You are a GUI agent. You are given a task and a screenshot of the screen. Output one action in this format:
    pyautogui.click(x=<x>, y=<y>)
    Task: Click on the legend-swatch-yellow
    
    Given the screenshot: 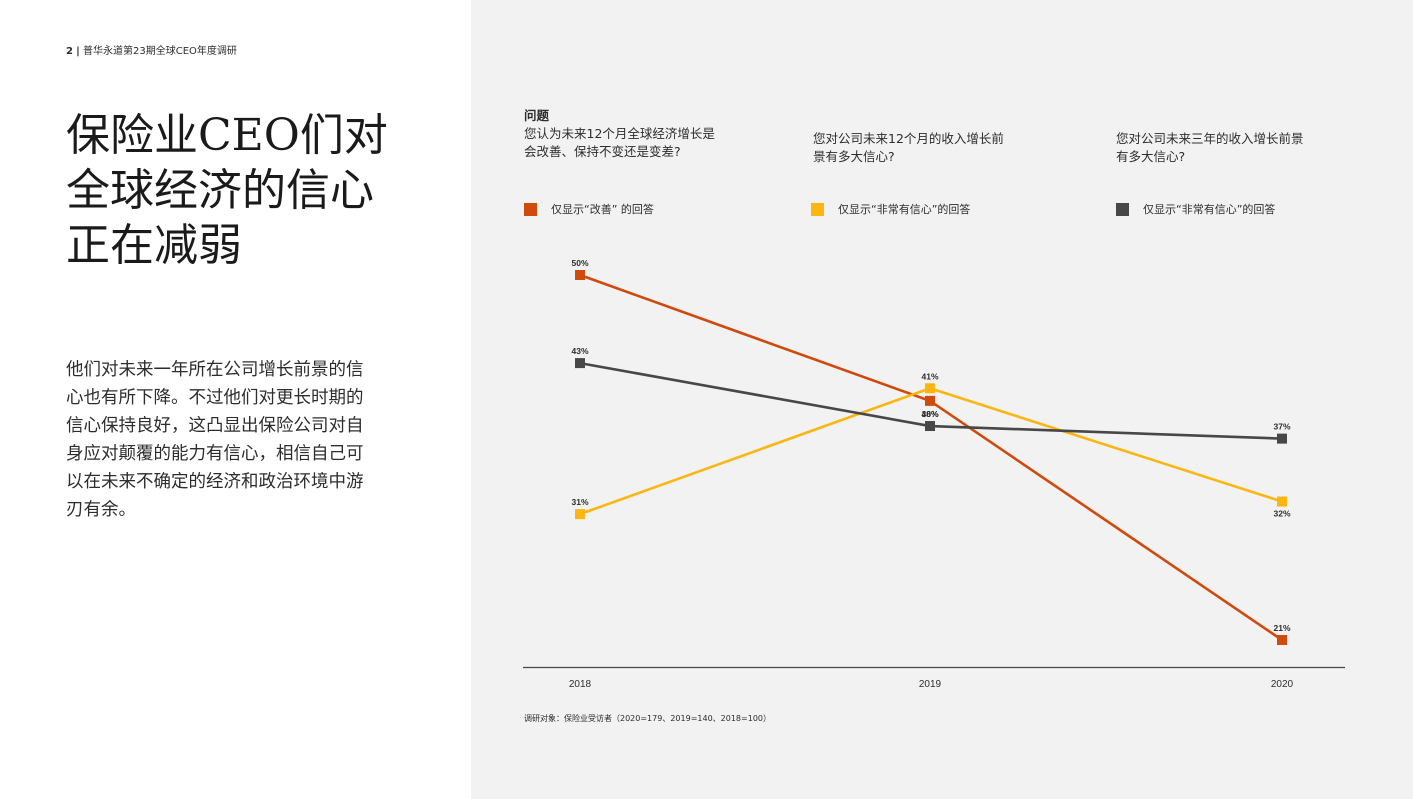 What is the action you would take?
    pyautogui.click(x=817, y=209)
    